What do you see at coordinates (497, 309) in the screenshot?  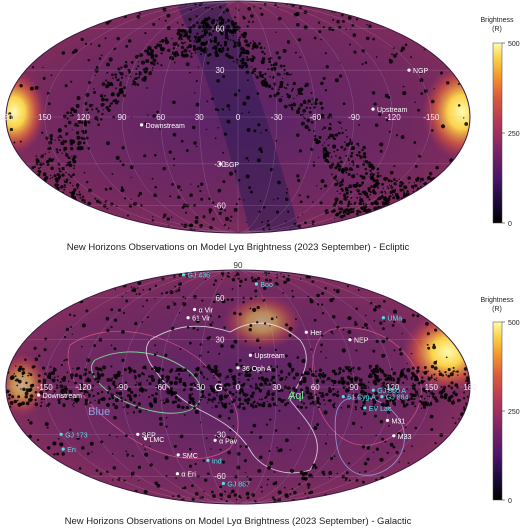 I see `colorbar-2-unit: (R)` at bounding box center [497, 309].